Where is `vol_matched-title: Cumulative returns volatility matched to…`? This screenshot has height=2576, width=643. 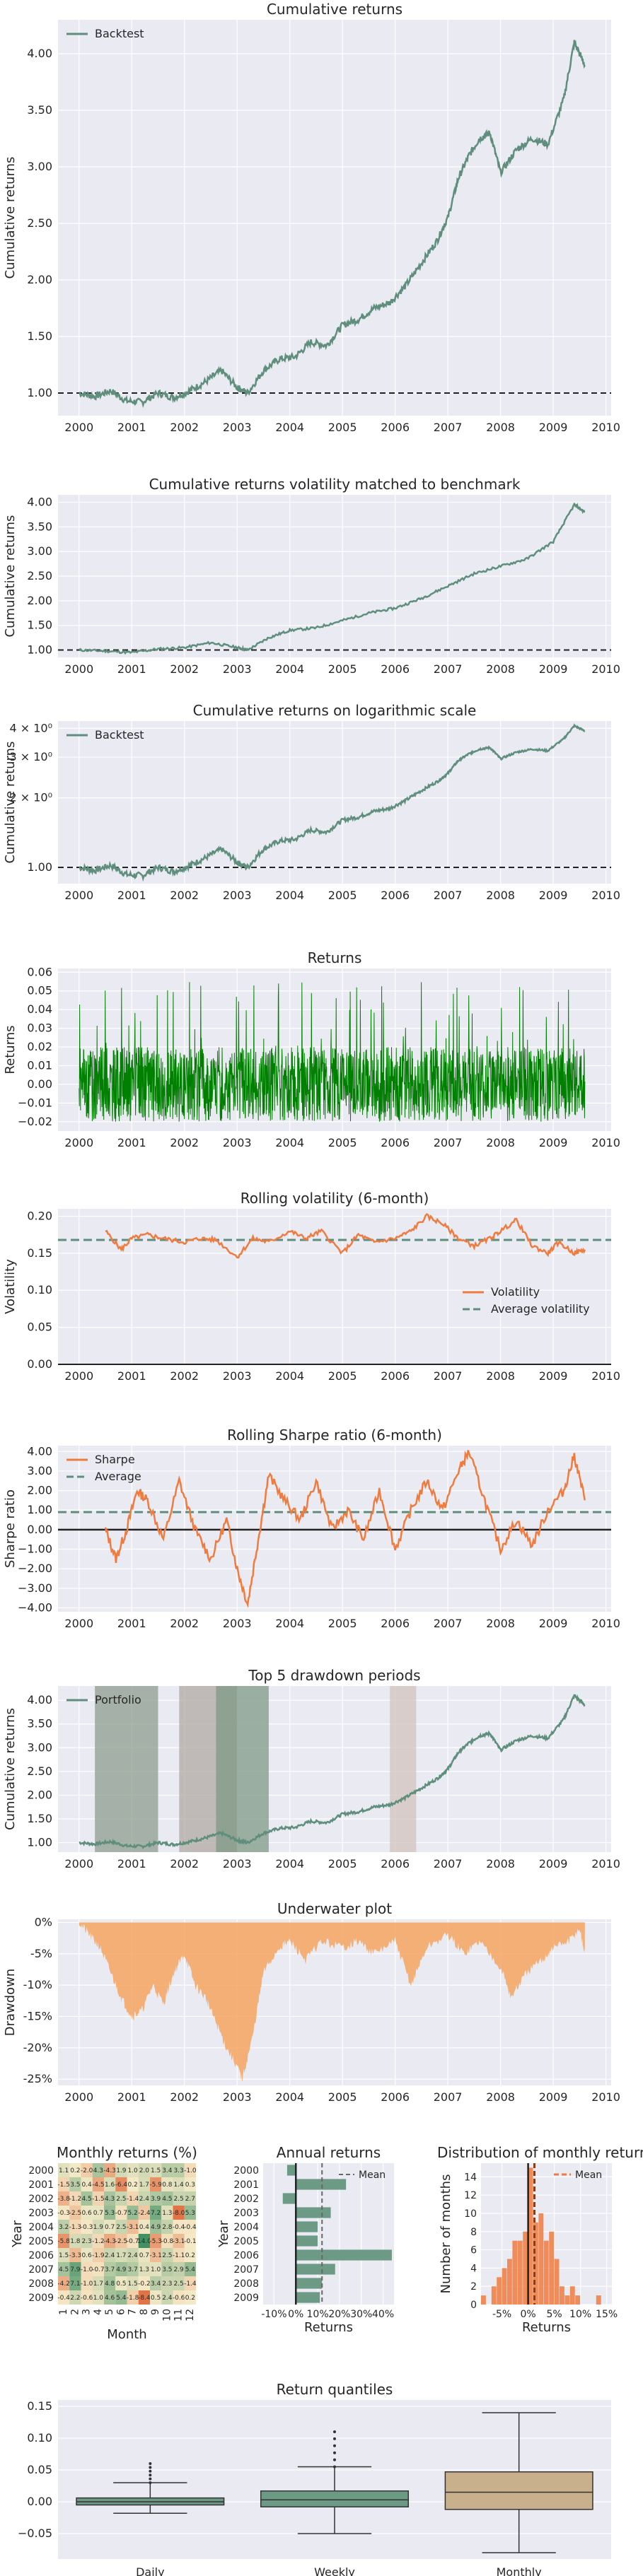
vol_matched-title: Cumulative returns volatility matched to… is located at coordinates (335, 485).